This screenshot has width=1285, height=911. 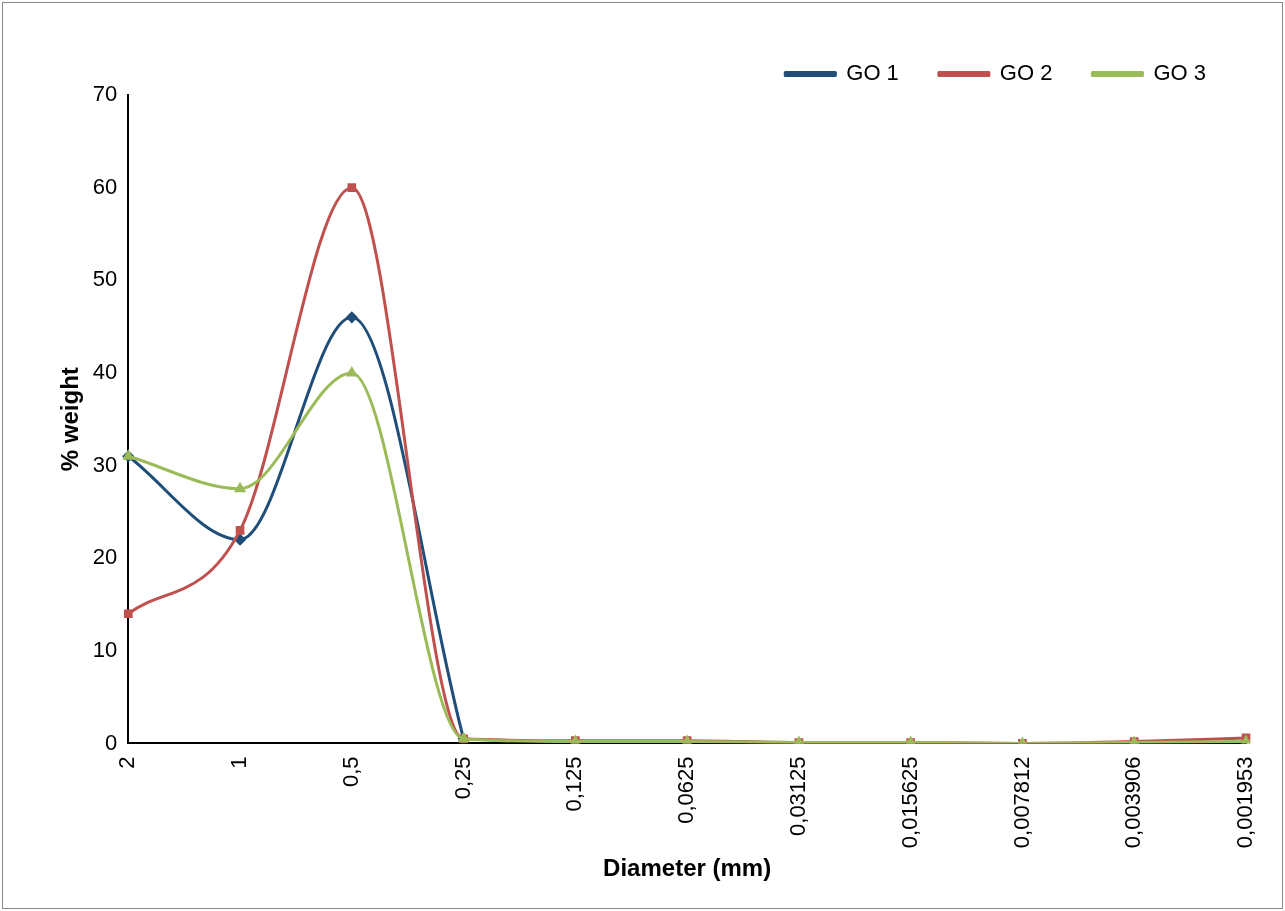 What do you see at coordinates (872, 73) in the screenshot?
I see `legend-label: GO 1` at bounding box center [872, 73].